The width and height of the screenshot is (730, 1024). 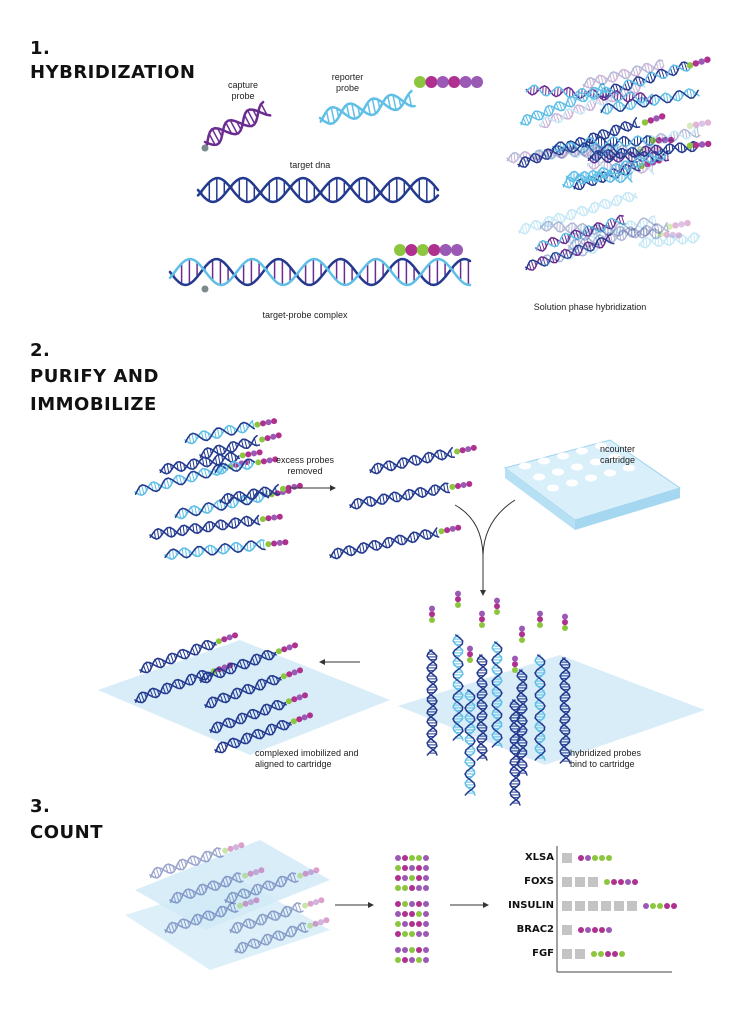 I want to click on target-dna, so click(x=318, y=190).